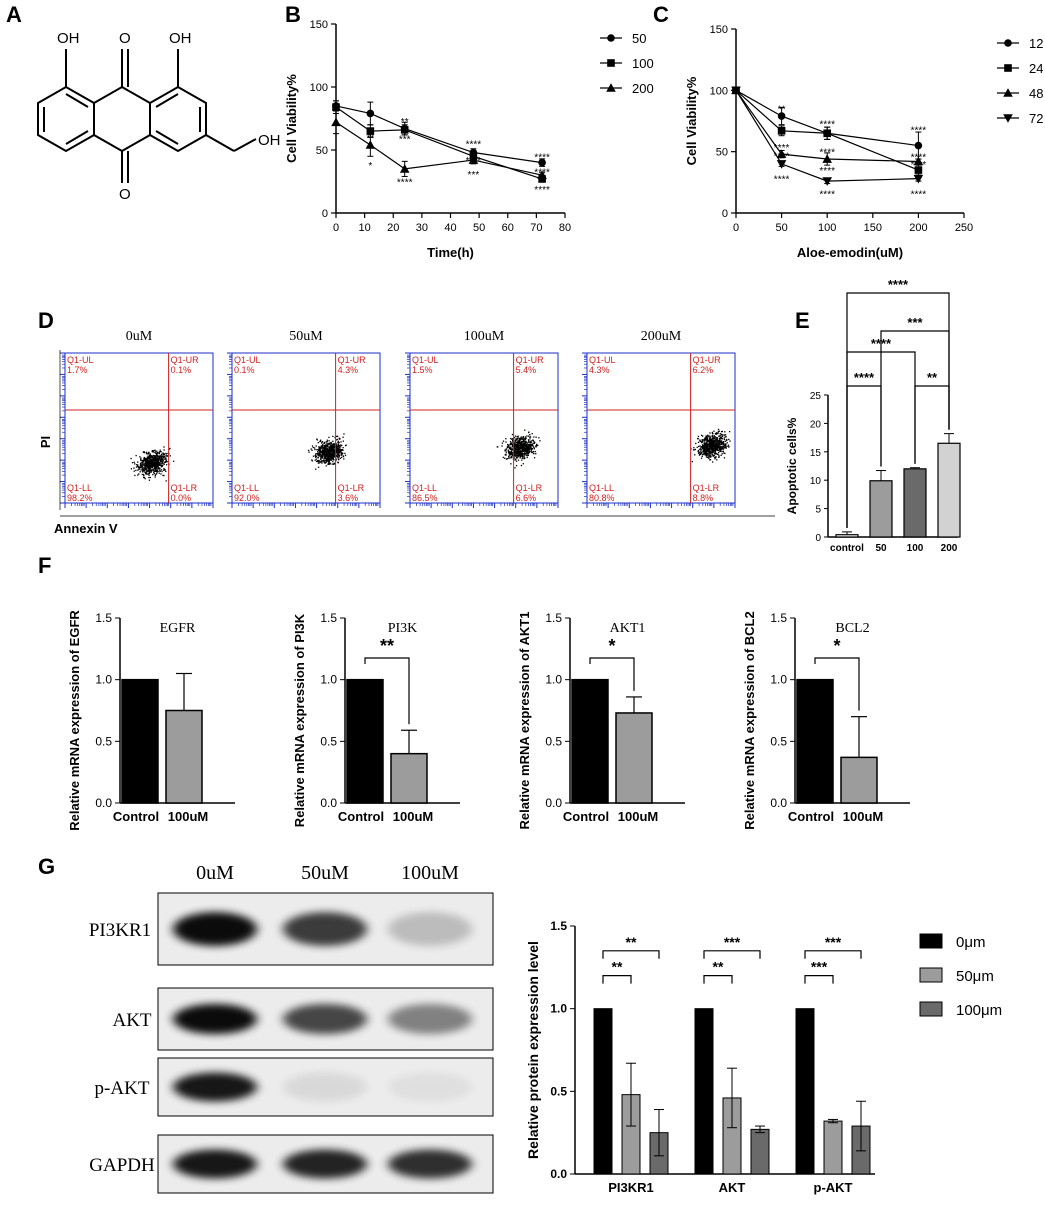  Describe the element at coordinates (932, 424) in the screenshot. I see `significance-bracket` at that location.